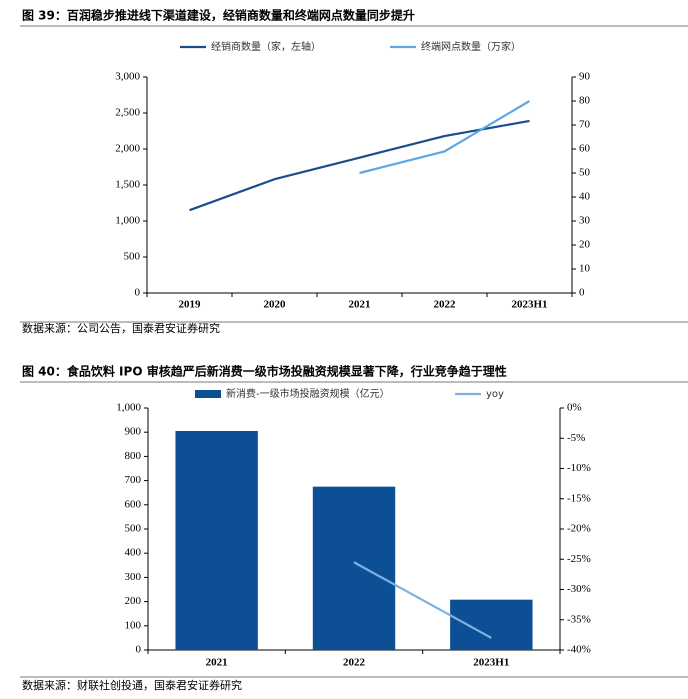  I want to click on y2-tick-label: 40, so click(585, 197).